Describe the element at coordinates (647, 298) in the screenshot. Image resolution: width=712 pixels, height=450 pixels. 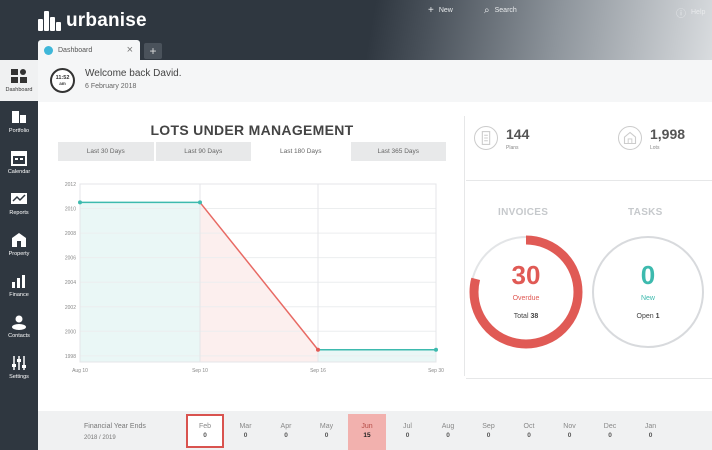
I see `tasks-status: New` at that location.